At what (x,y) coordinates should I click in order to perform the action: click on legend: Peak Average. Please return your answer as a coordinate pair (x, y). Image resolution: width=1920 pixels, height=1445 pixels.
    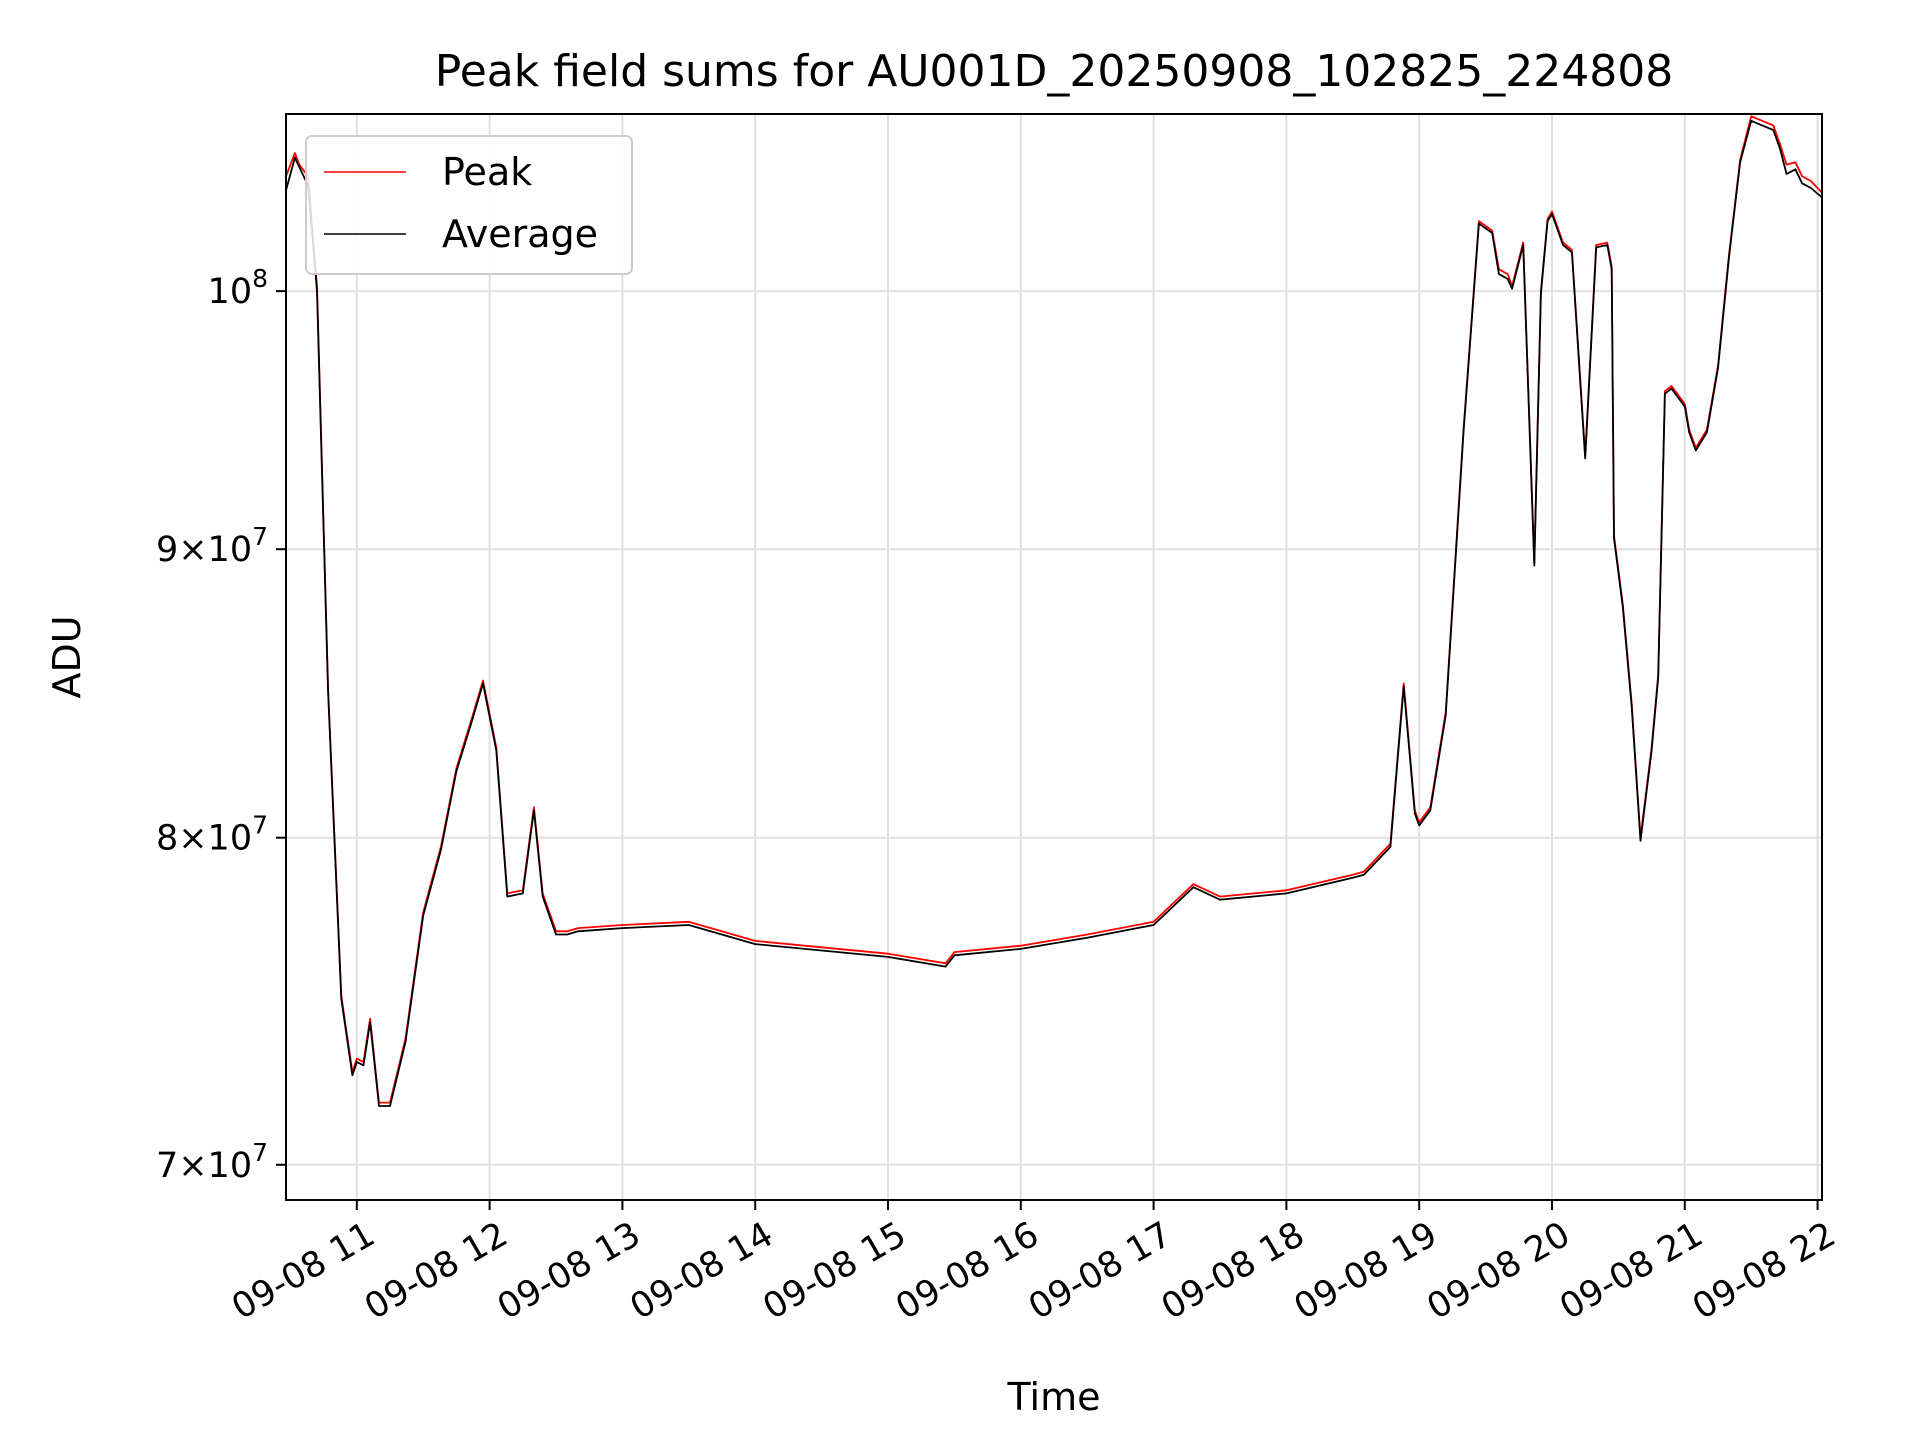
    Looking at the image, I should click on (469, 205).